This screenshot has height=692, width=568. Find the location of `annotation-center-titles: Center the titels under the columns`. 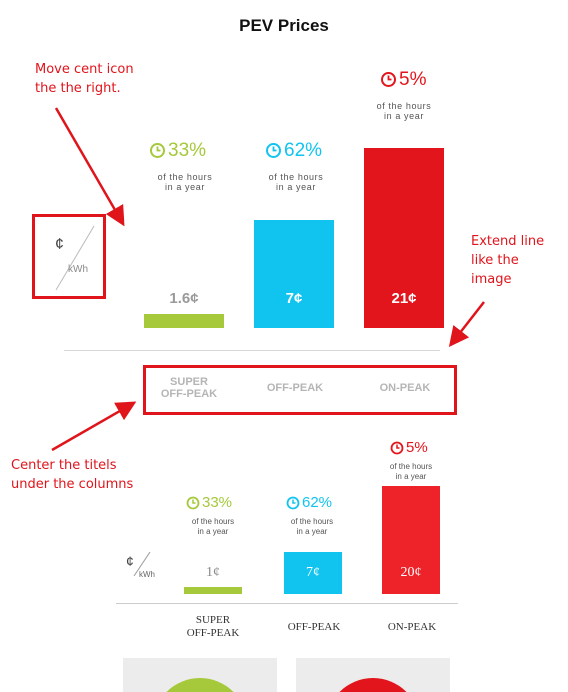

annotation-center-titles: Center the titels under the columns is located at coordinates (72, 475).